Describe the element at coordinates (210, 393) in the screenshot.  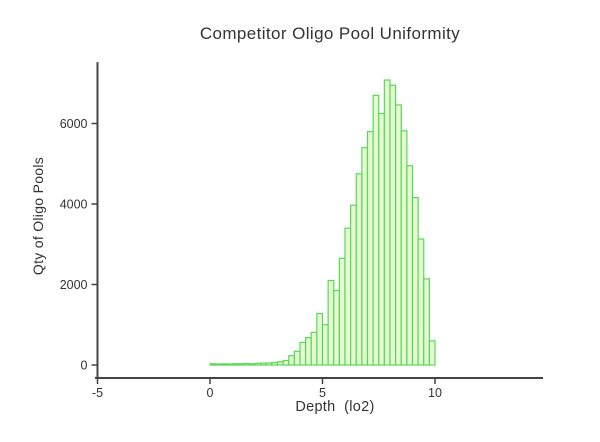
I see `x-tick-label: 0` at that location.